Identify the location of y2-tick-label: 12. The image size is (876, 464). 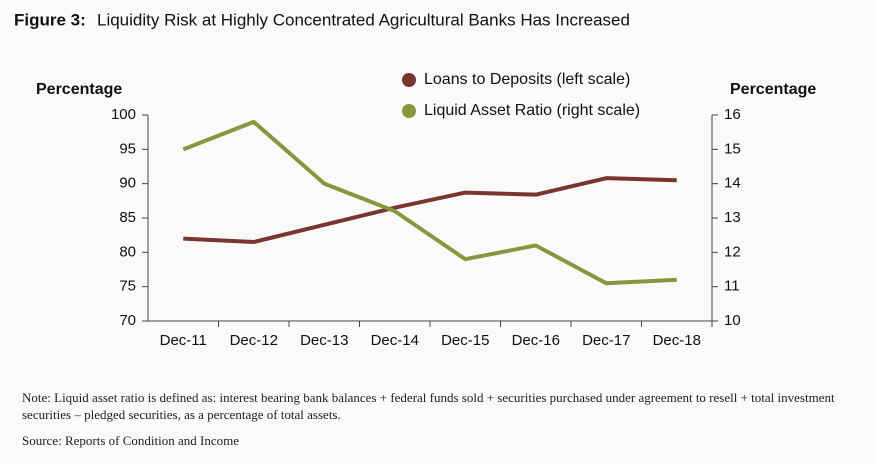
(732, 251).